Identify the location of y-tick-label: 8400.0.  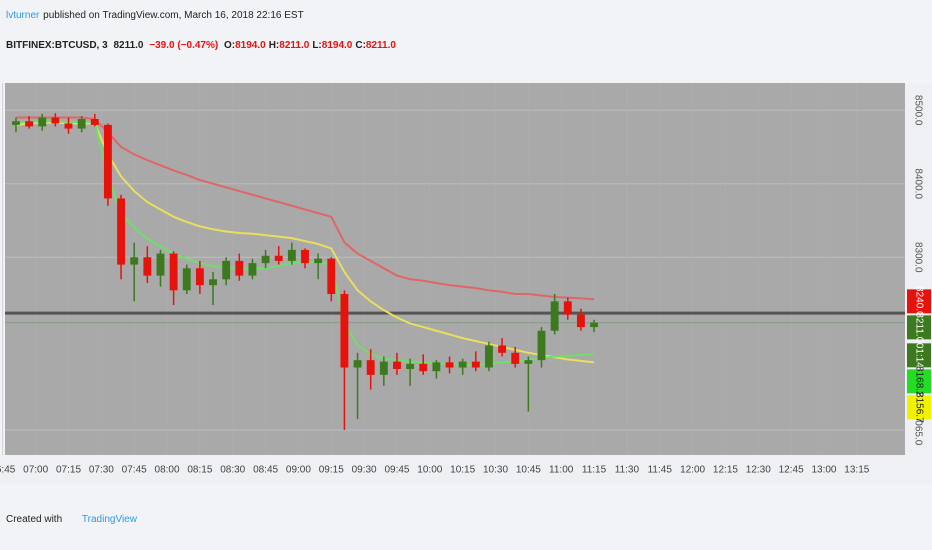
(917, 183).